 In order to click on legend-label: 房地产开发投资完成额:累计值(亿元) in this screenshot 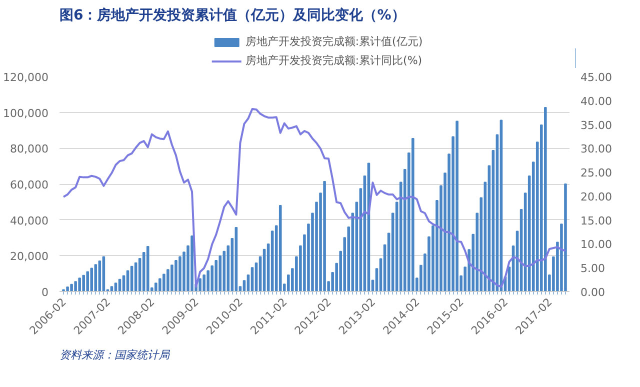, I will do `click(334, 41)`.